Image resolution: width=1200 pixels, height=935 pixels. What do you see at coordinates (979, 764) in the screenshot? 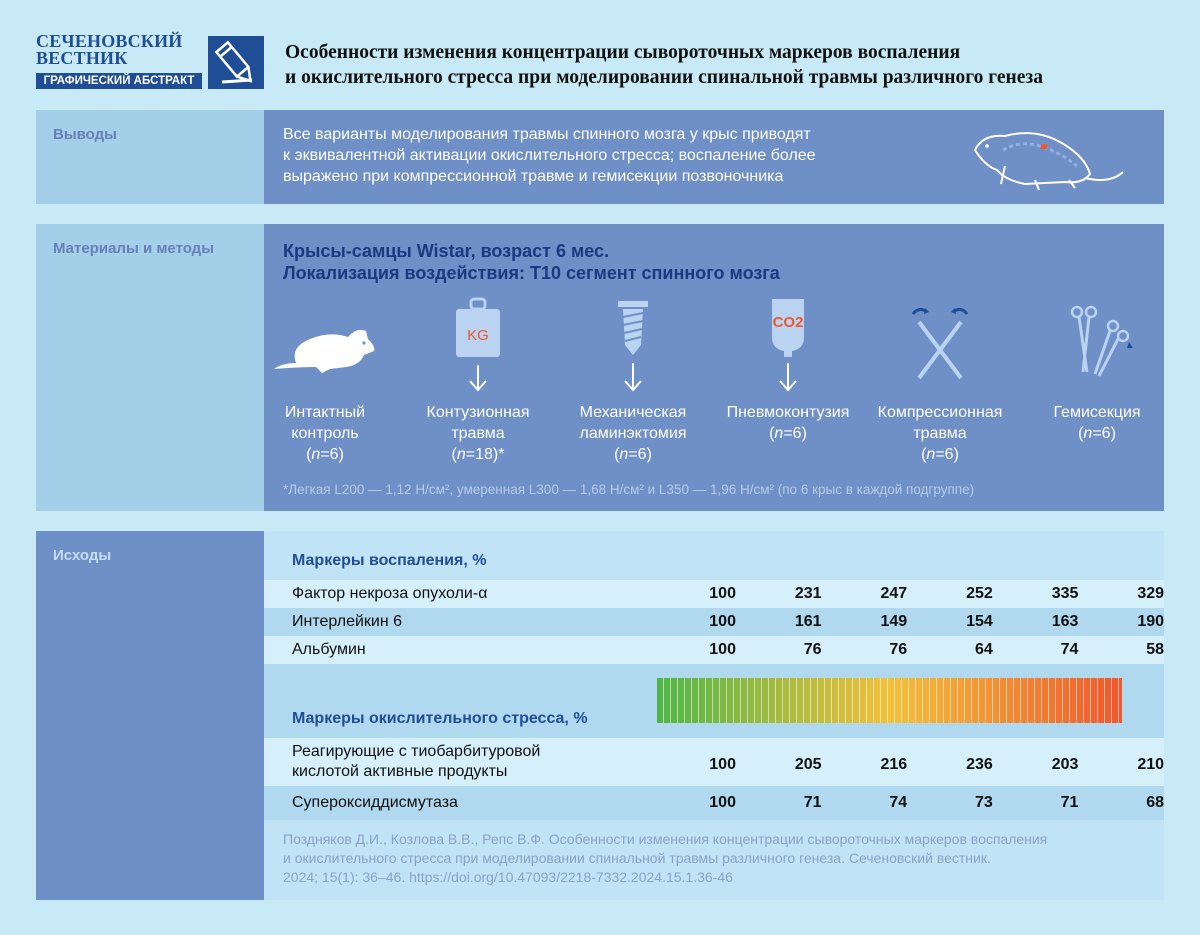
I see `value-cell: 236` at bounding box center [979, 764].